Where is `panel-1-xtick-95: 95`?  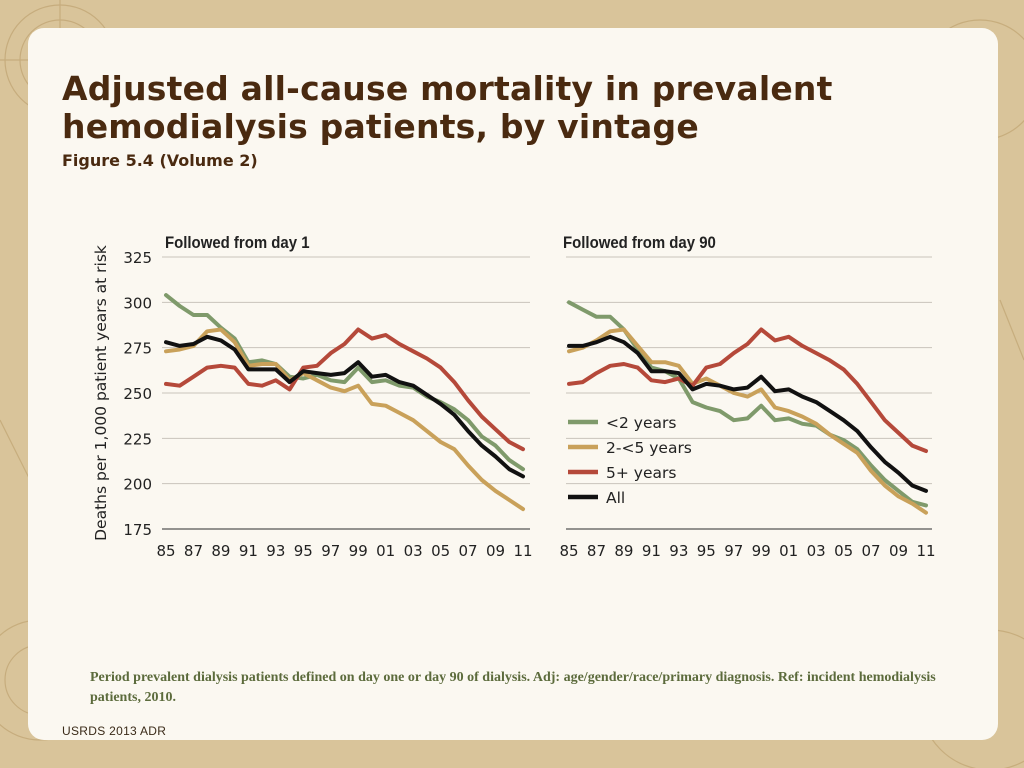
panel-1-xtick-95: 95 is located at coordinates (303, 551).